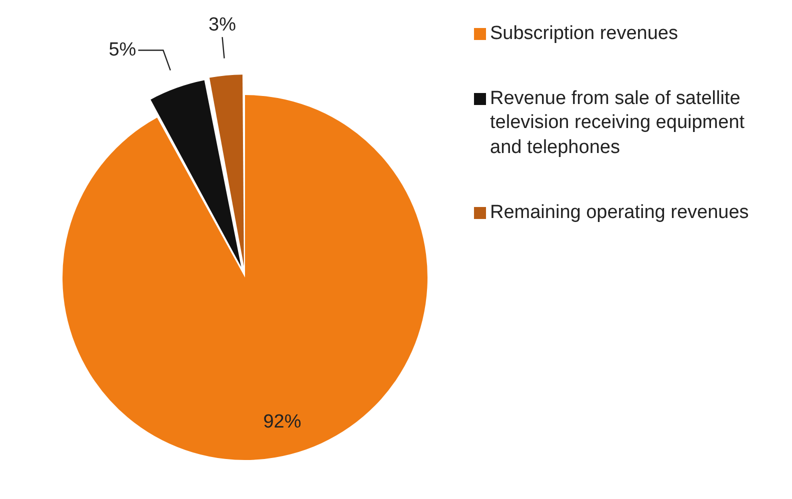 This screenshot has height=499, width=792. Describe the element at coordinates (282, 422) in the screenshot. I see `data-label: 92%` at that location.